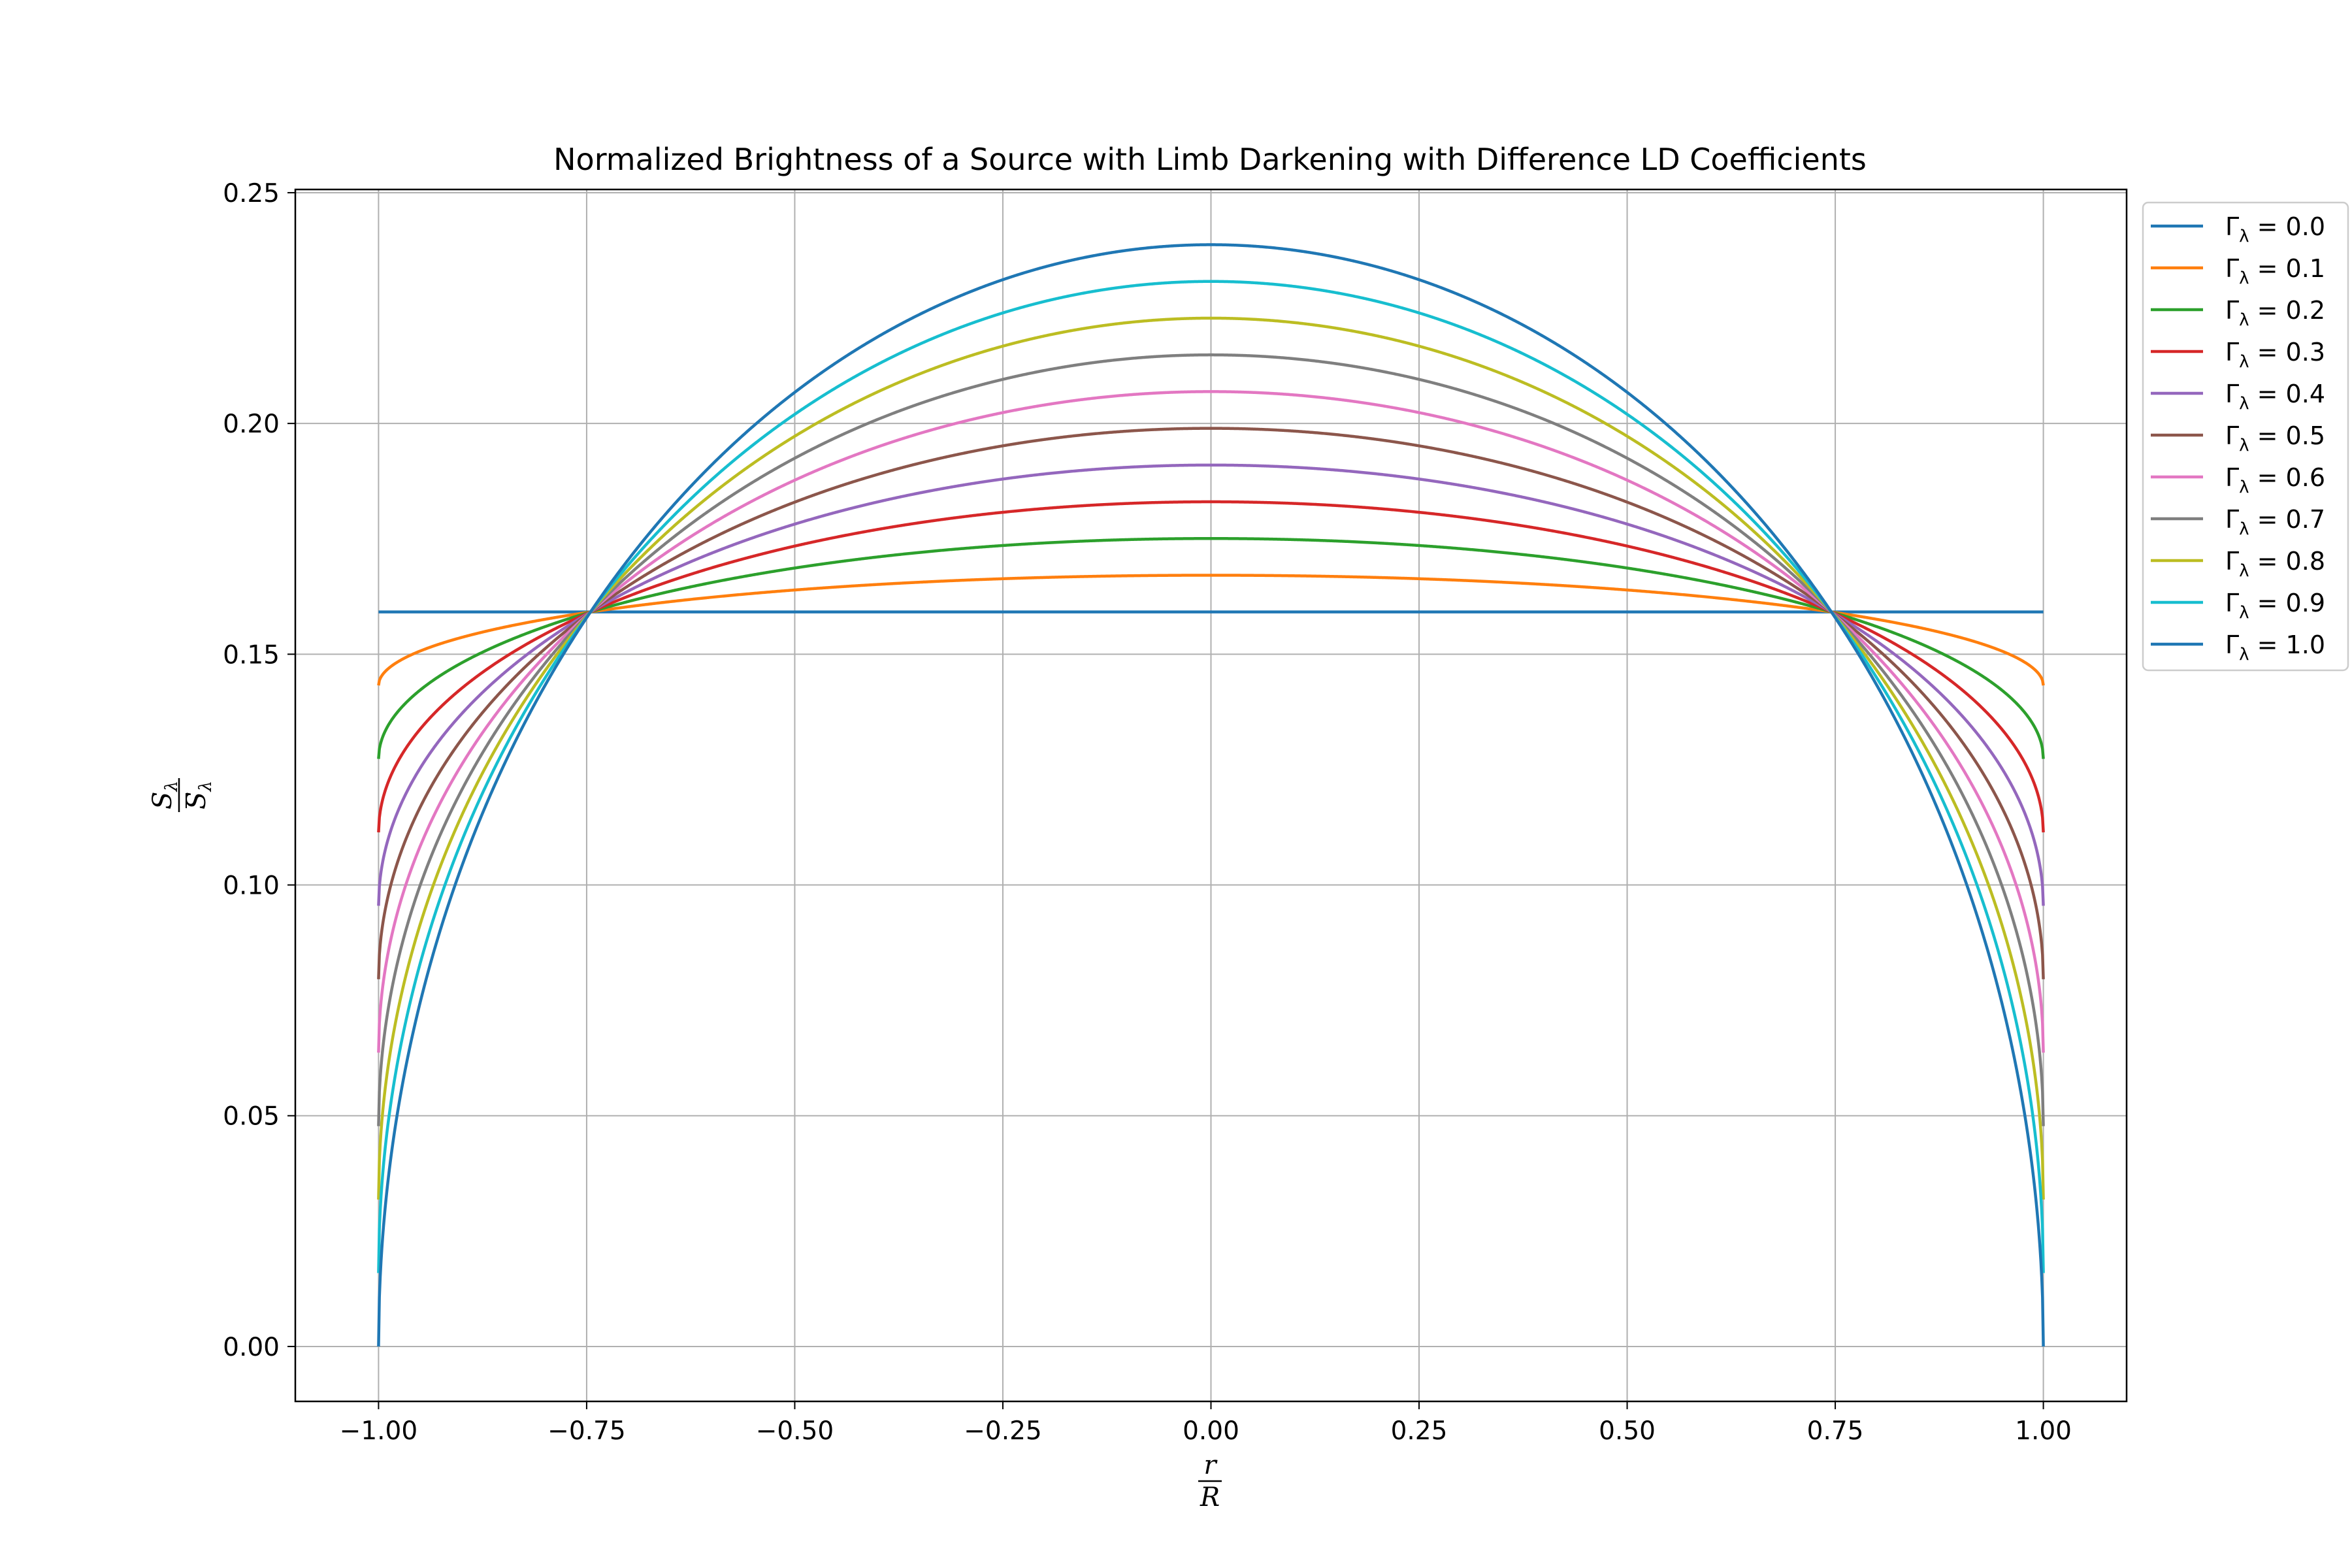 The height and width of the screenshot is (1568, 2352). I want to click on x-tick-label: 0.00, so click(1211, 1431).